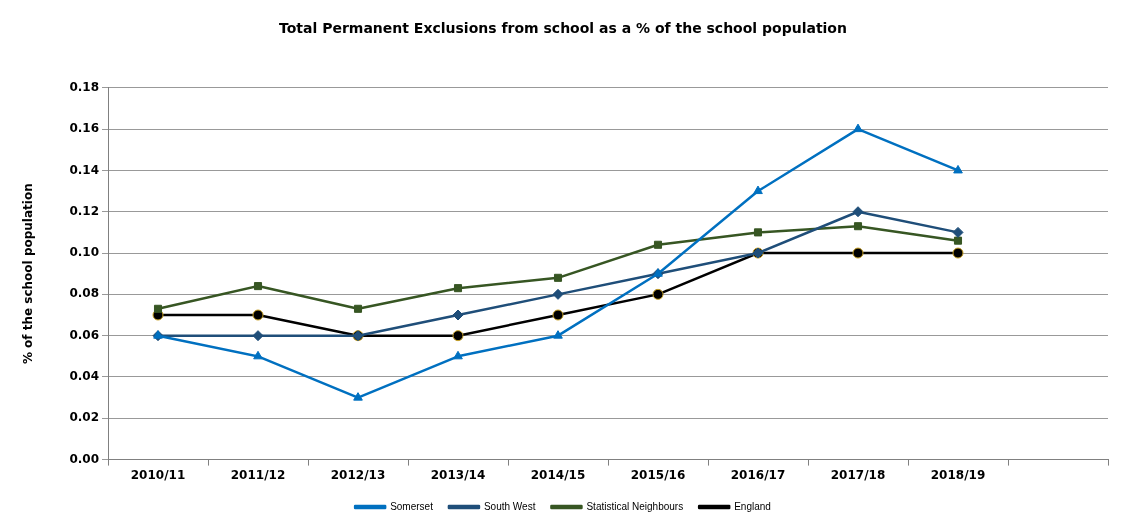  What do you see at coordinates (509, 506) in the screenshot?
I see `legend-label: South West` at bounding box center [509, 506].